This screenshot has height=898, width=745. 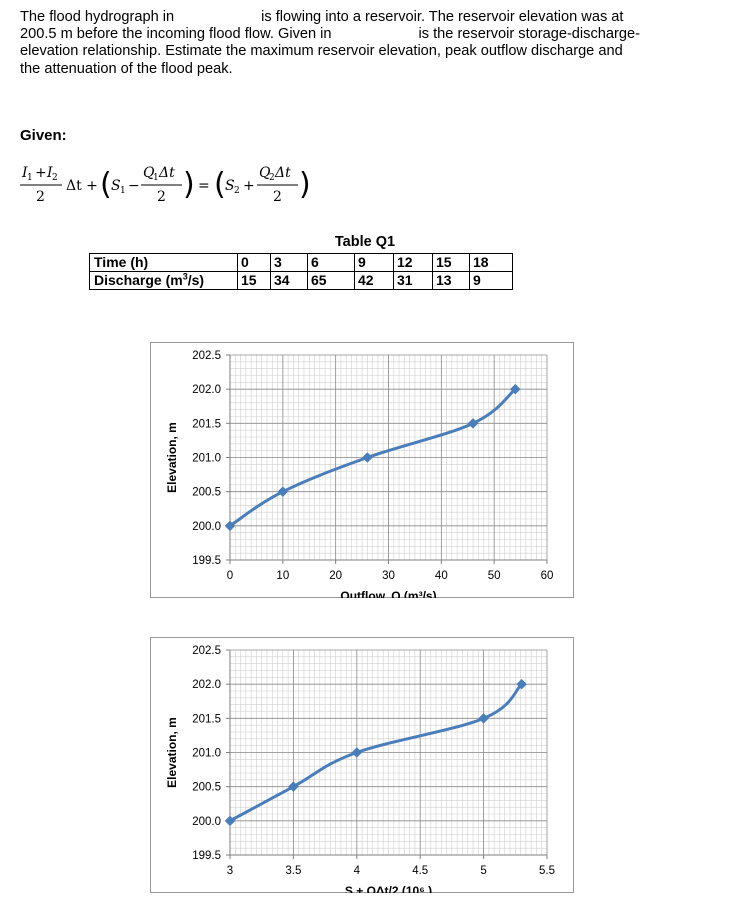 What do you see at coordinates (237, 191) in the screenshot?
I see `eq-s2-sub: 2` at bounding box center [237, 191].